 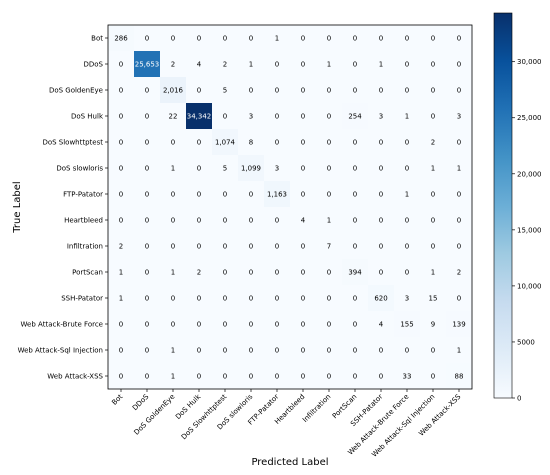 What do you see at coordinates (76, 91) in the screenshot?
I see `y-tick-label: DoS GoldenEye` at bounding box center [76, 91].